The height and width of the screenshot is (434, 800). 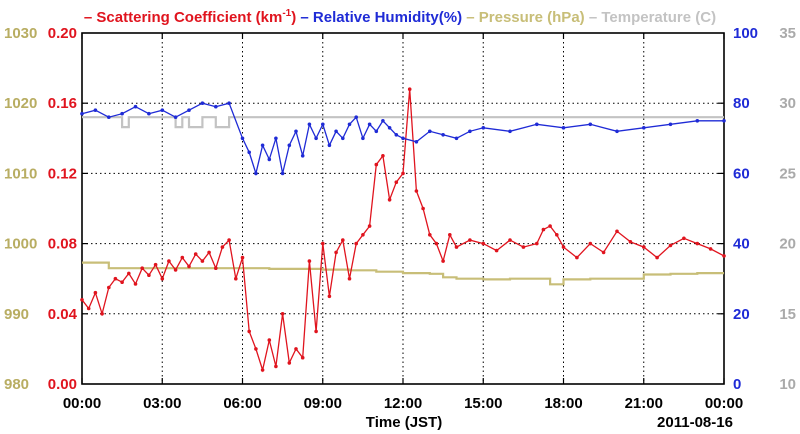 I want to click on humidity-tick-label: 20, so click(x=741, y=314).